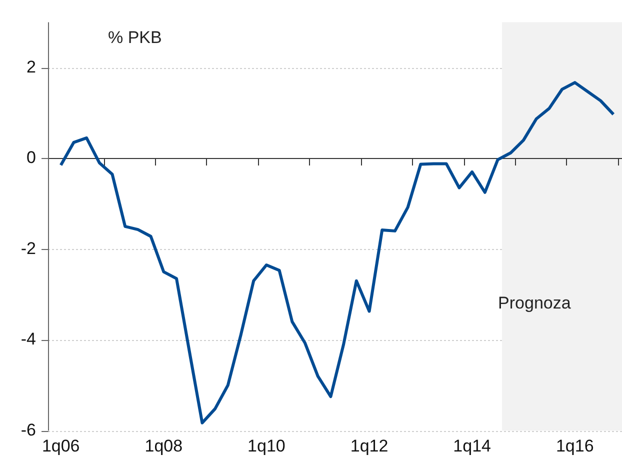  What do you see at coordinates (135, 38) in the screenshot?
I see `annotation: % PKB` at bounding box center [135, 38].